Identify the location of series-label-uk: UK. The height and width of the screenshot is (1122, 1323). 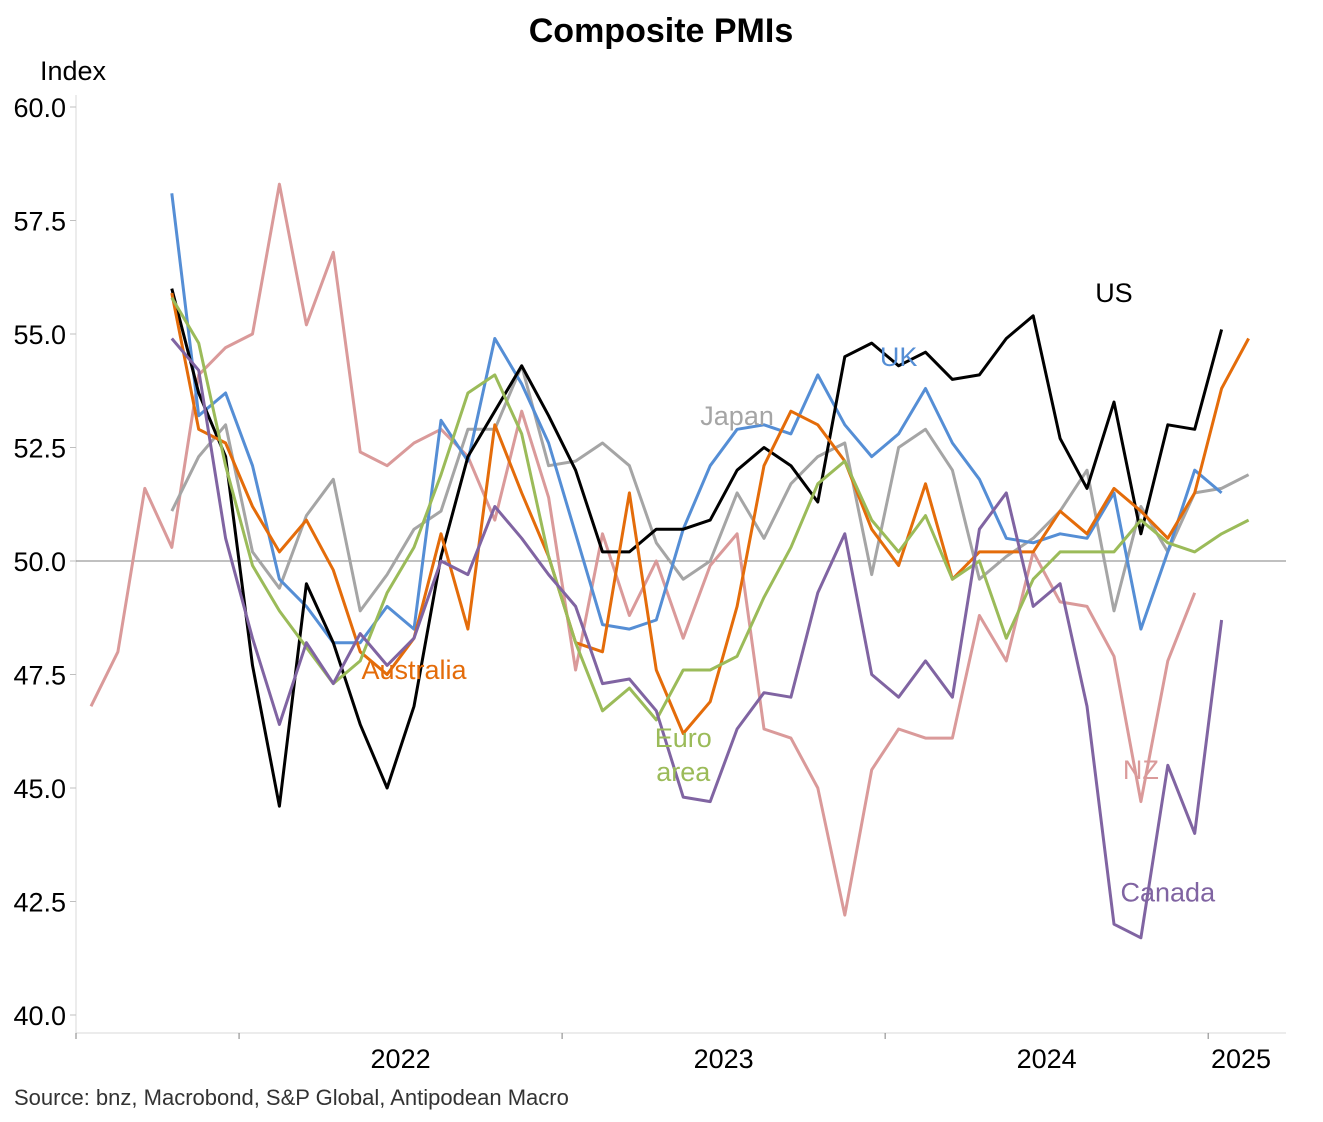
(899, 357).